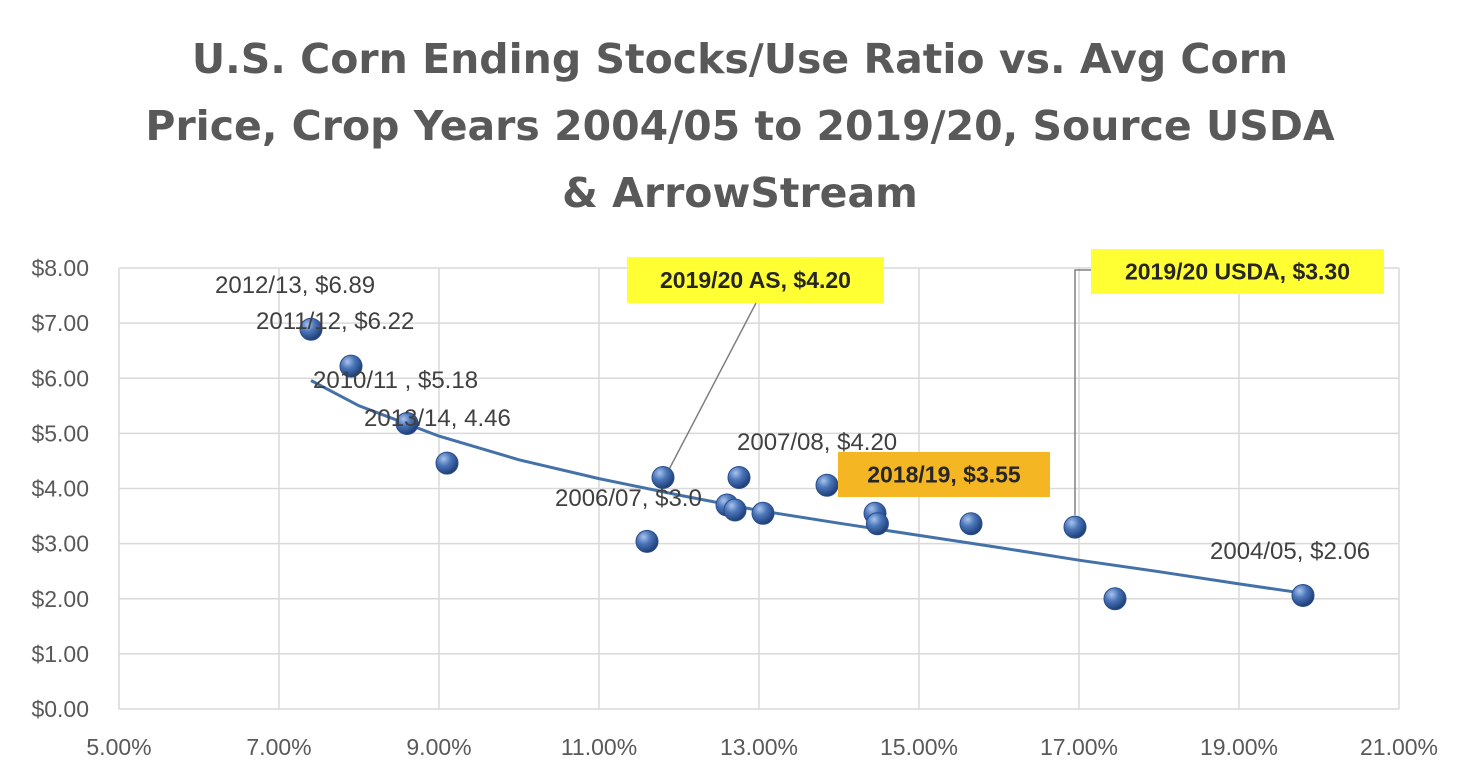 The height and width of the screenshot is (784, 1478). What do you see at coordinates (1239, 747) in the screenshot?
I see `x-tick-label: 19.00%` at bounding box center [1239, 747].